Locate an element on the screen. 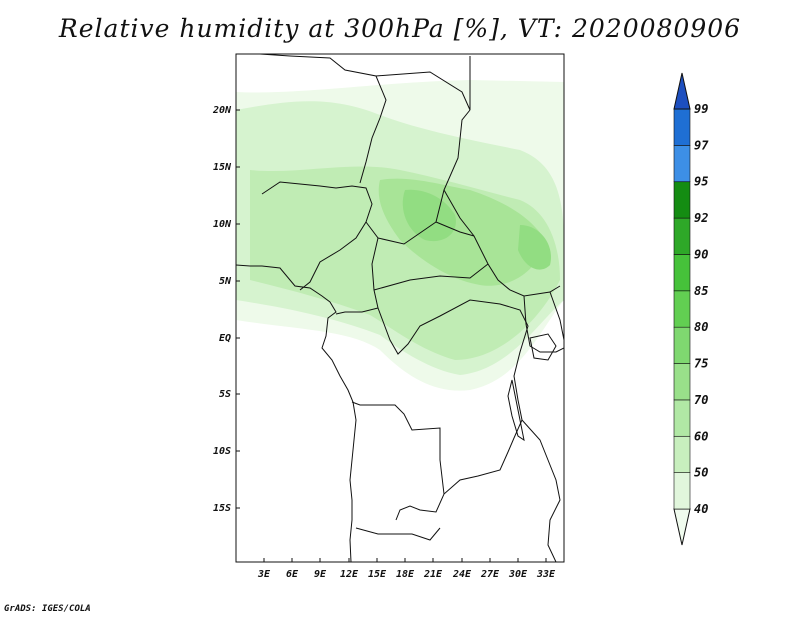 The image size is (800, 618). latitude-axis: 20N 15N 10N 5N EQ 5S 10S 15S is located at coordinates (222, 309).